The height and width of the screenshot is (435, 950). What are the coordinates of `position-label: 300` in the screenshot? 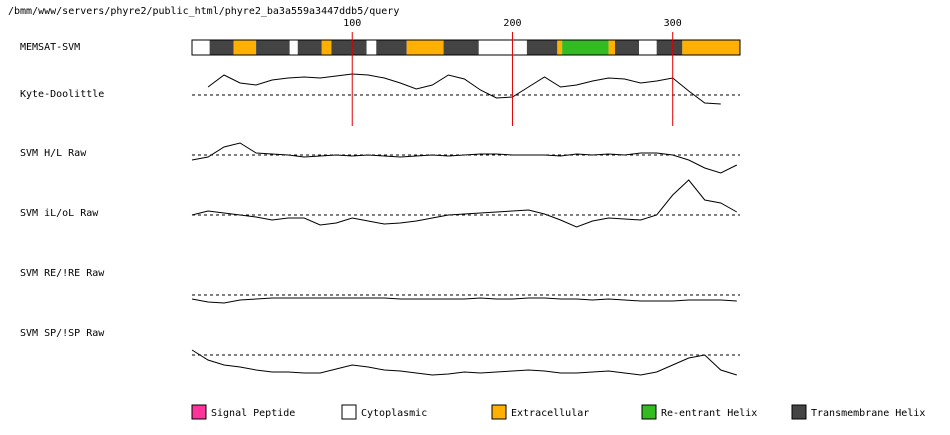 It's located at (673, 23).